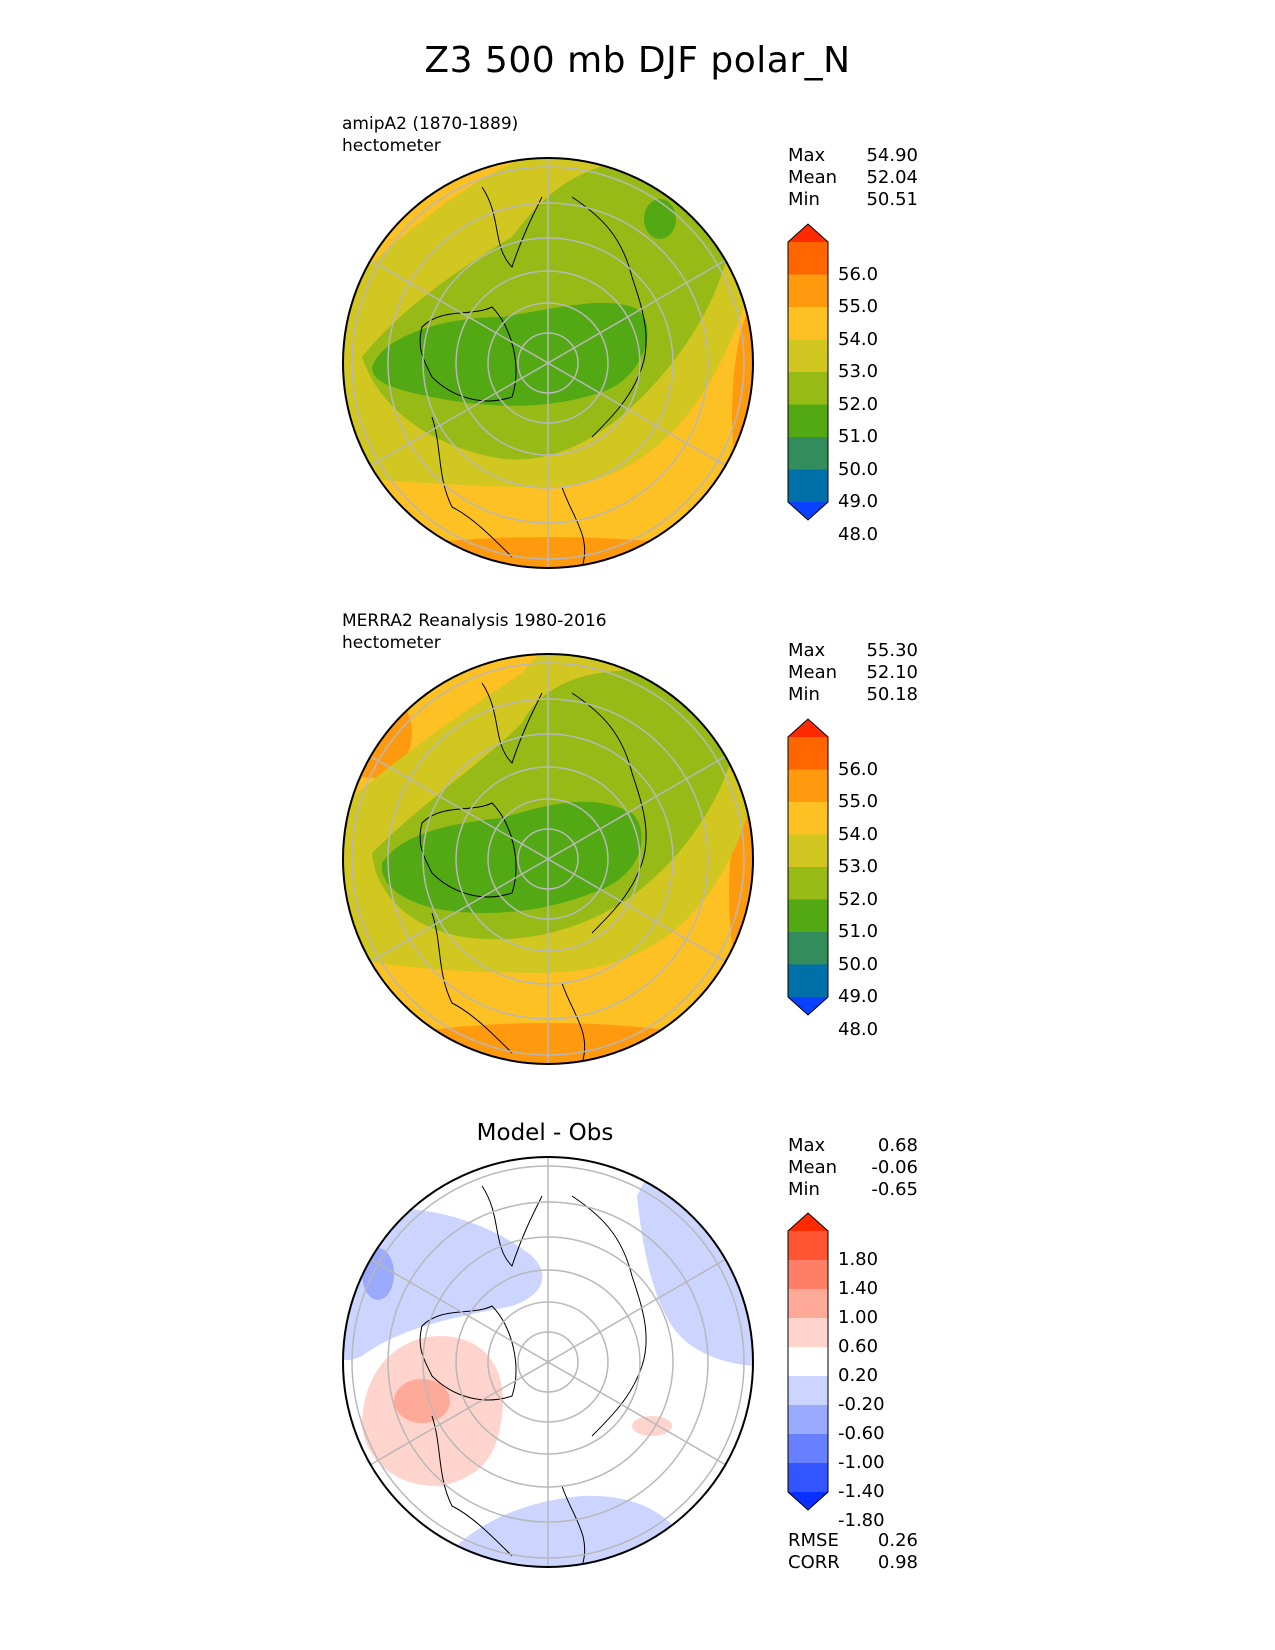  I want to click on contour-fill-neg-0.2, so click(443, 1284).